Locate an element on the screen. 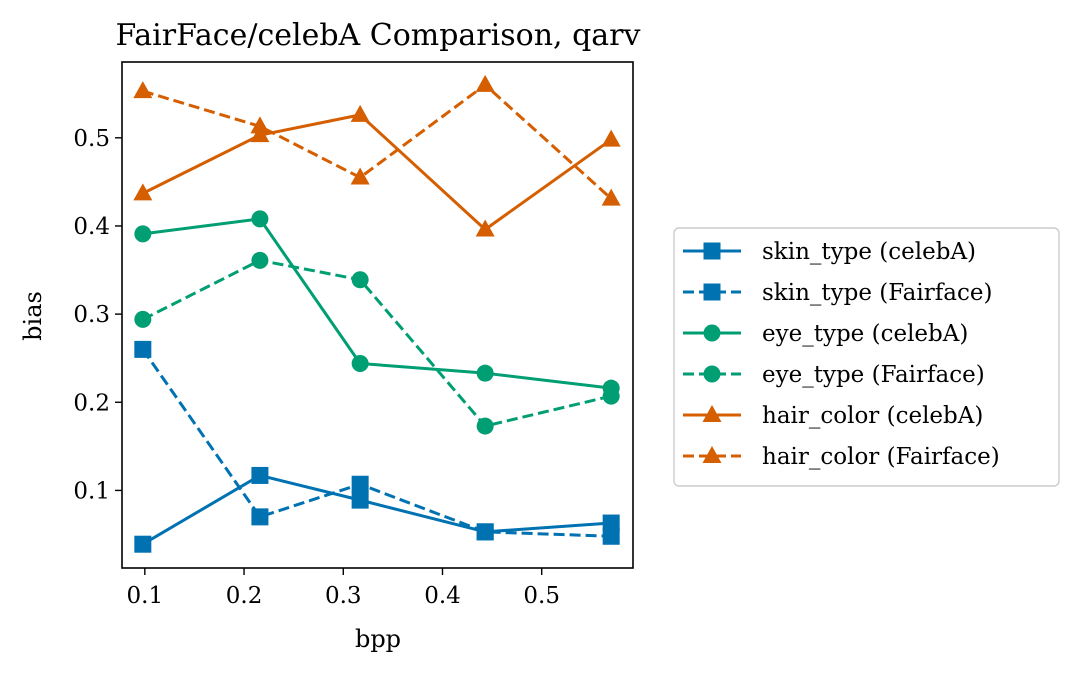 This screenshot has height=674, width=1079. series-eye-type-fairface is located at coordinates (377, 343).